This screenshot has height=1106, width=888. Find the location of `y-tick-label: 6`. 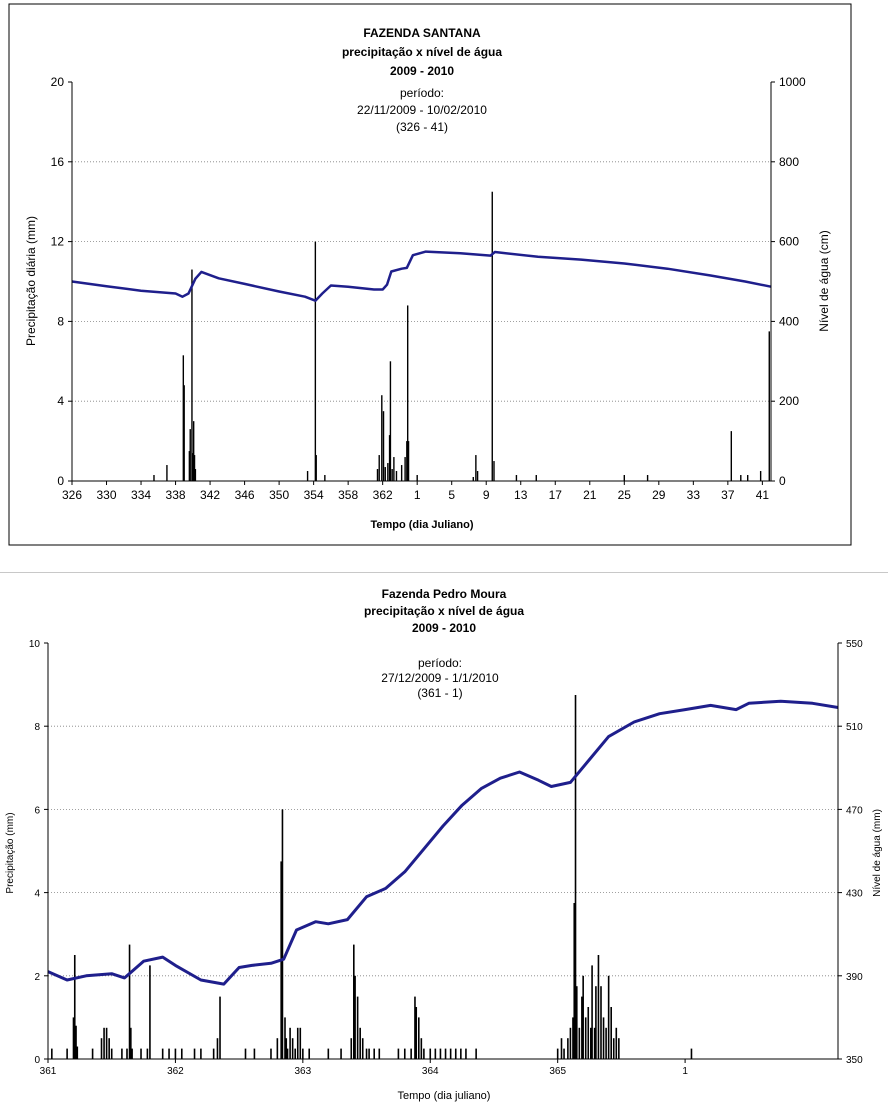

y-tick-label: 6 is located at coordinates (37, 810).